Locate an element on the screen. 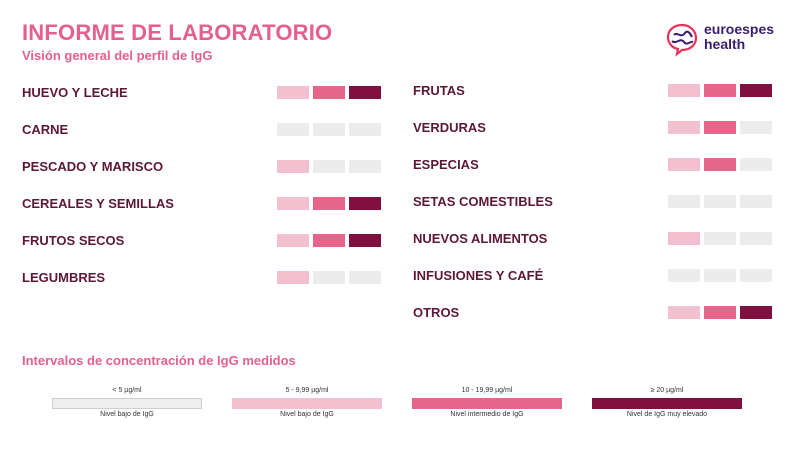  category-label: PESCADO Y MARISCO is located at coordinates (93, 166).